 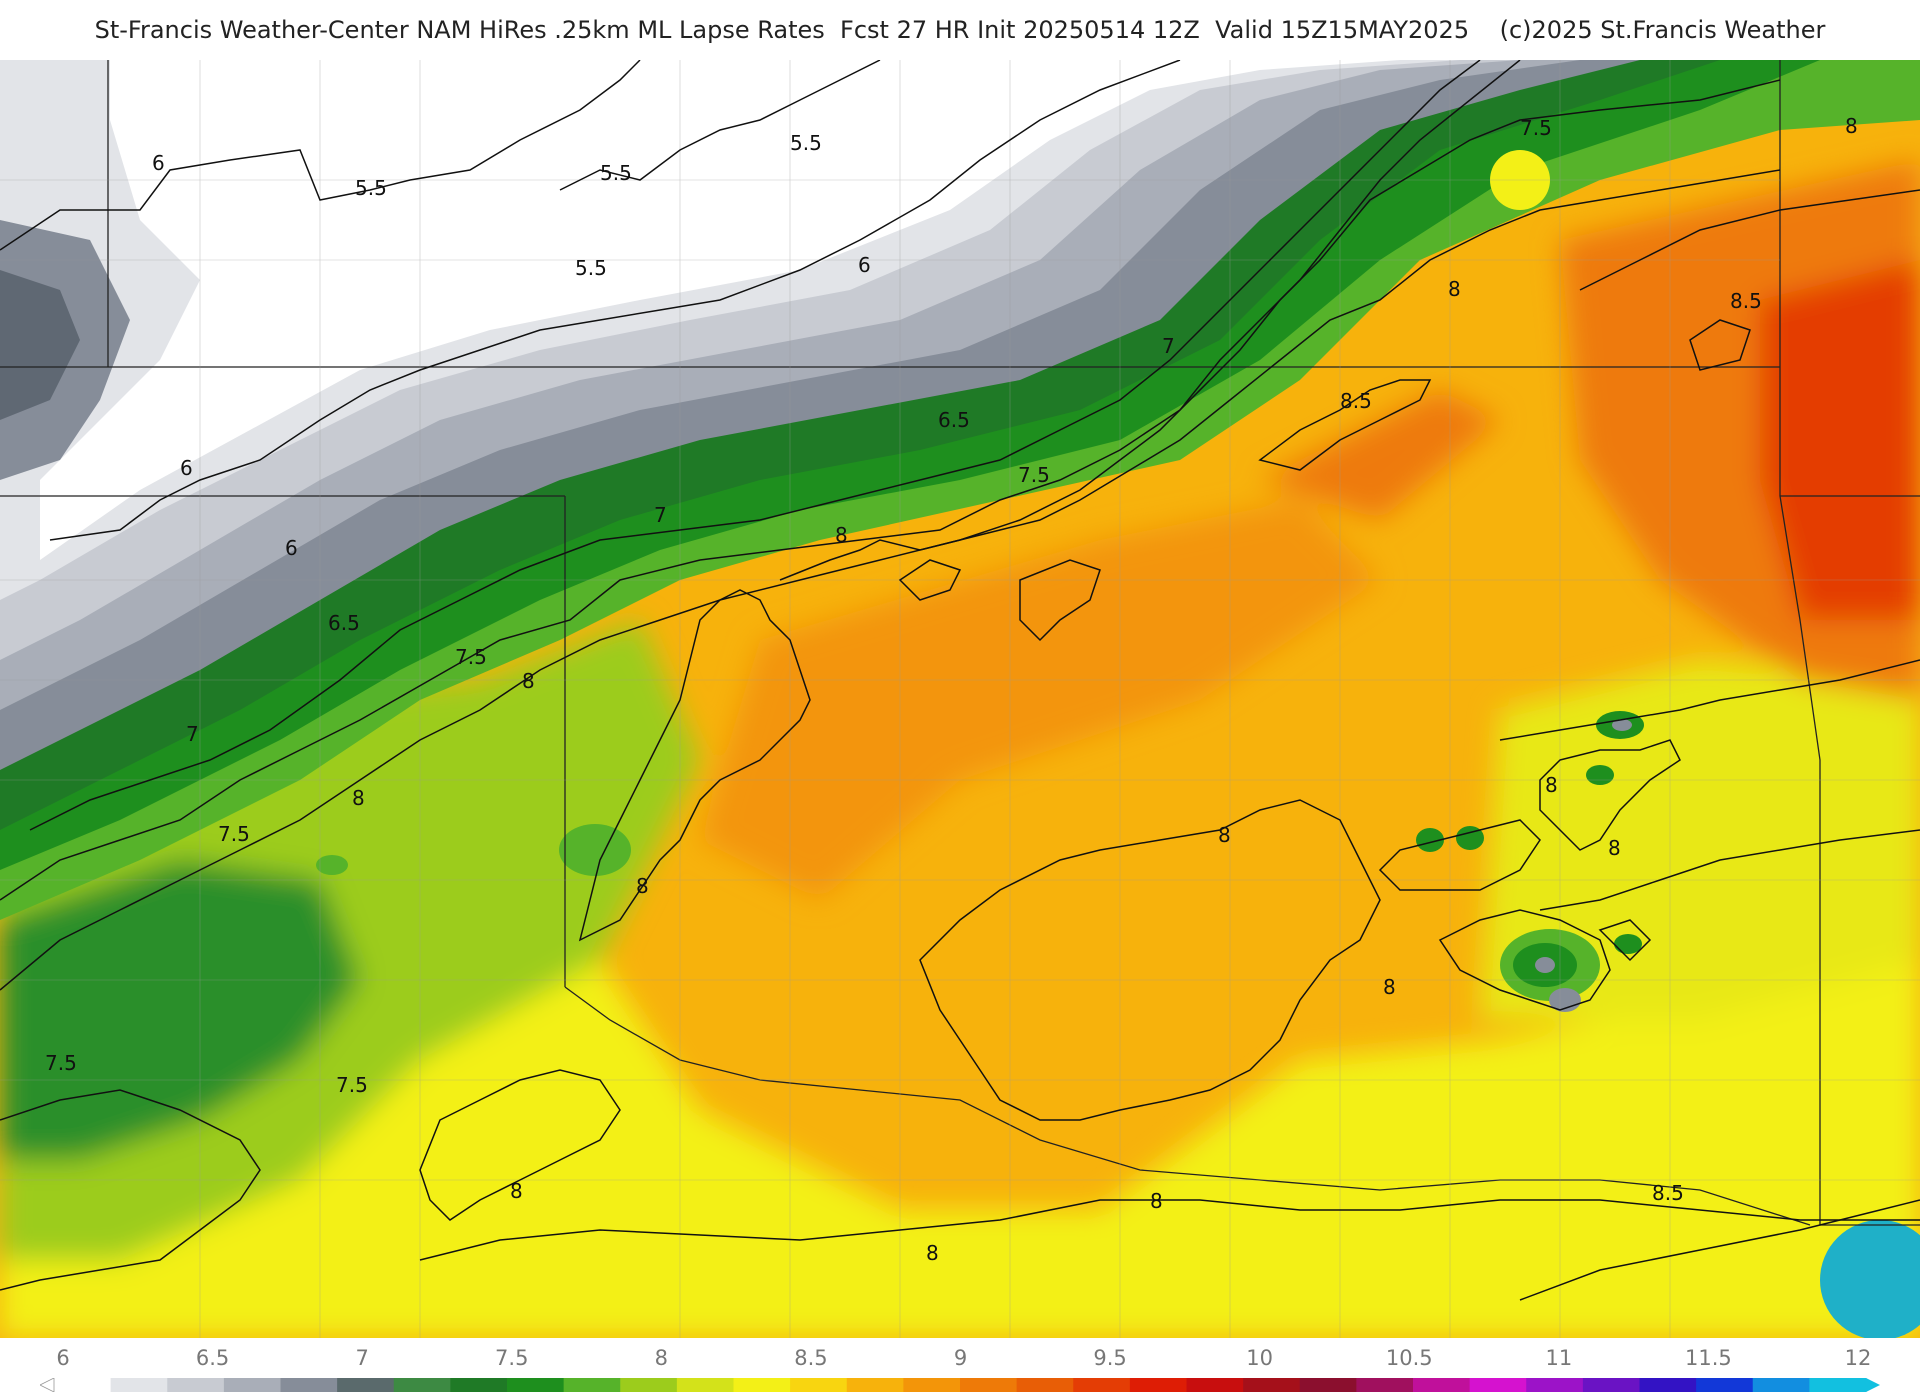 I want to click on legend-tick-label: 12, so click(x=1858, y=1358).